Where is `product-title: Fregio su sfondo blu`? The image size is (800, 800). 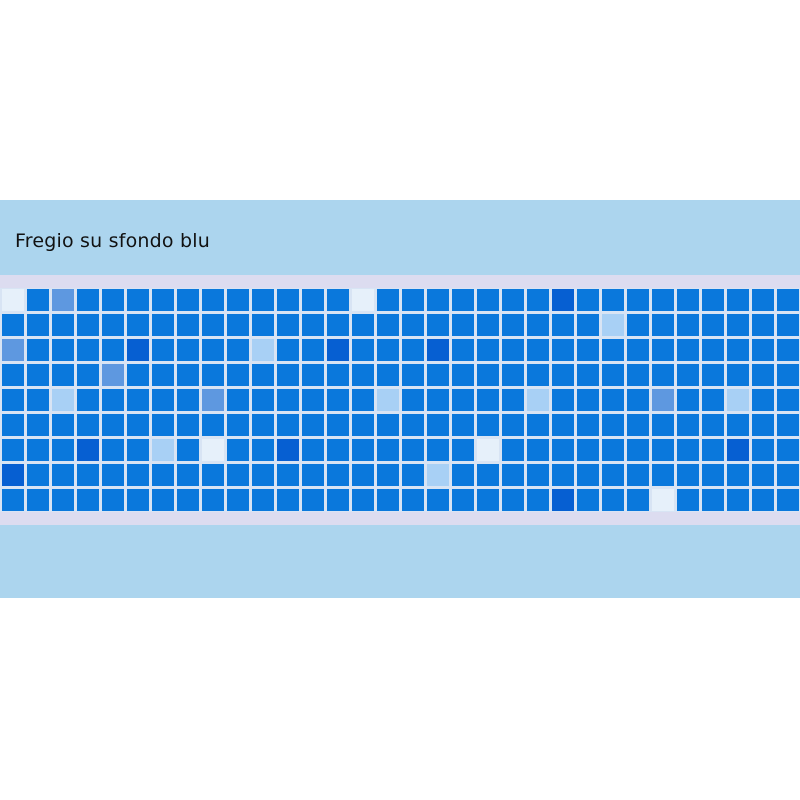 product-title: Fregio su sfondo blu is located at coordinates (112, 241).